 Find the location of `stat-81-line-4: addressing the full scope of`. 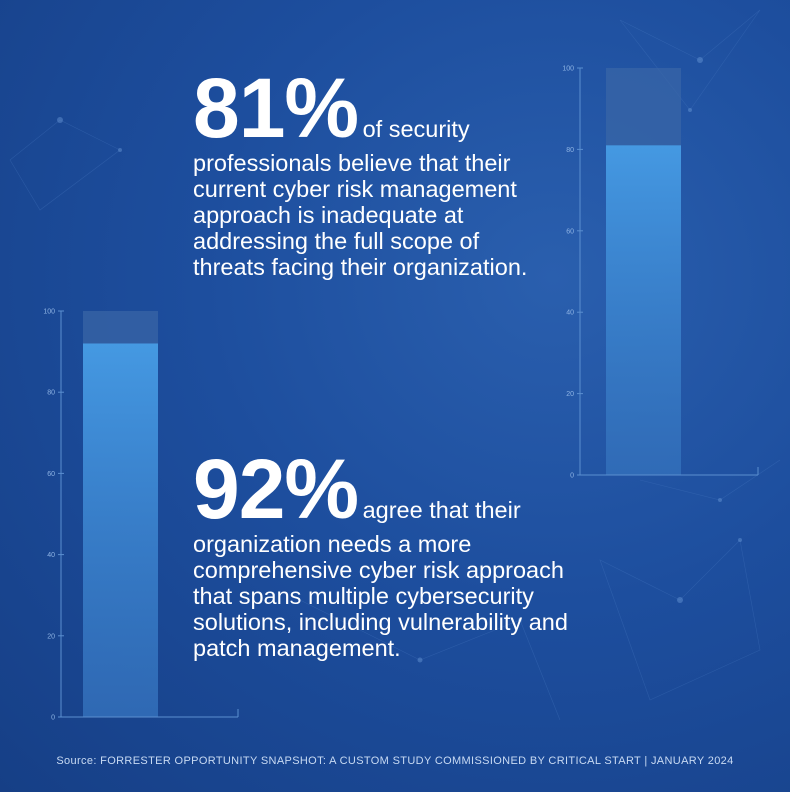

stat-81-line-4: addressing the full scope of is located at coordinates (336, 241).